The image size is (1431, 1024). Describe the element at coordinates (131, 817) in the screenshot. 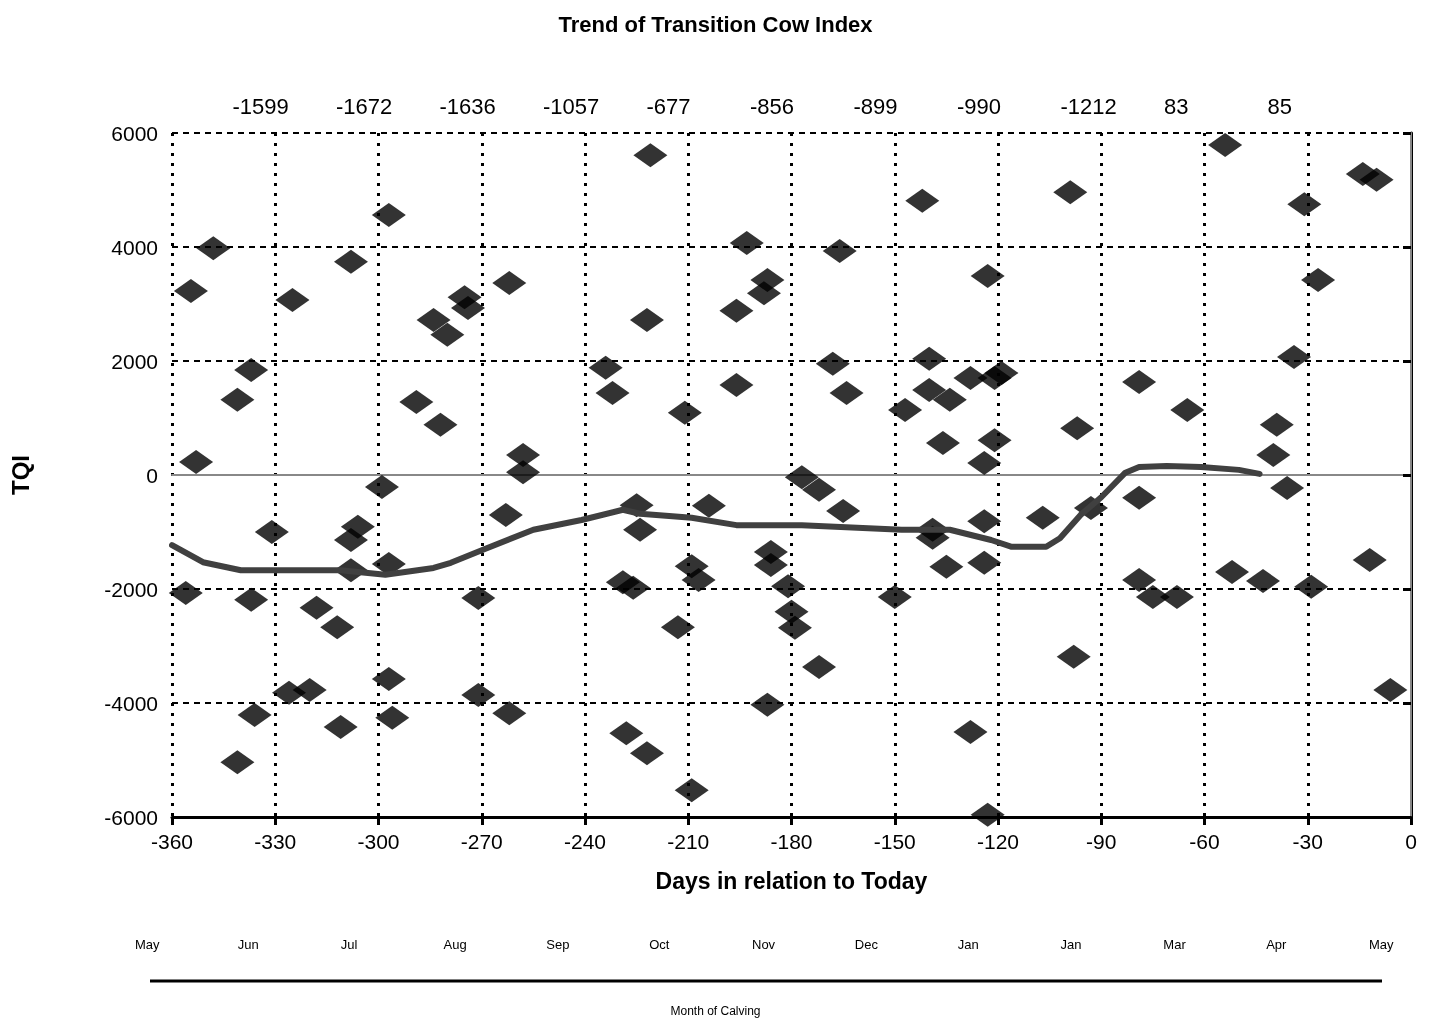

I see `y-tick-label: -6000` at that location.